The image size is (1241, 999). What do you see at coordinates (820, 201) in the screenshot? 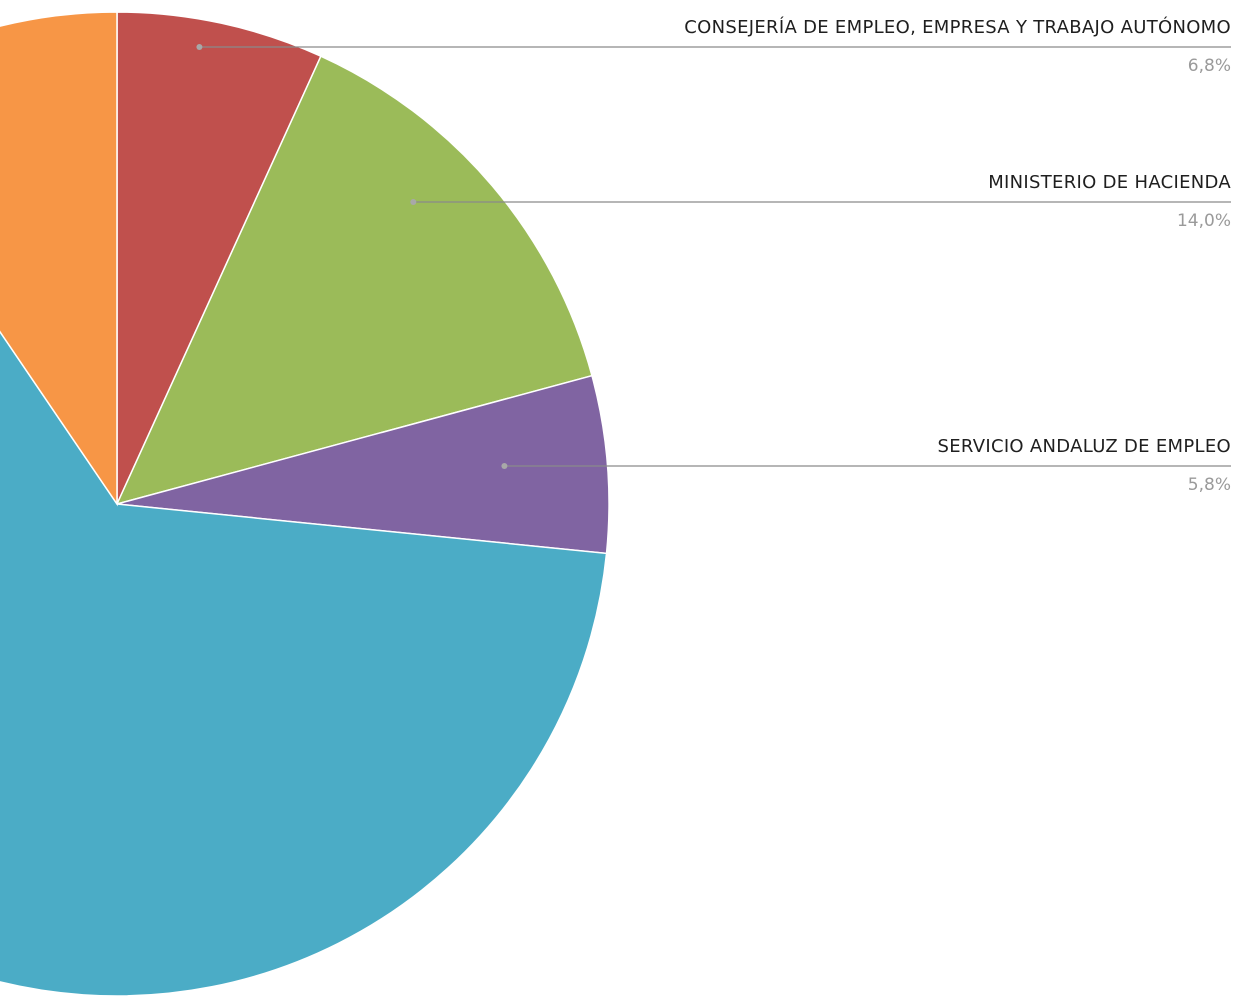
I see `slice-label-ministerio-de-hacienda: MINISTERIO DE HACIENDA 14,0%` at bounding box center [820, 201].